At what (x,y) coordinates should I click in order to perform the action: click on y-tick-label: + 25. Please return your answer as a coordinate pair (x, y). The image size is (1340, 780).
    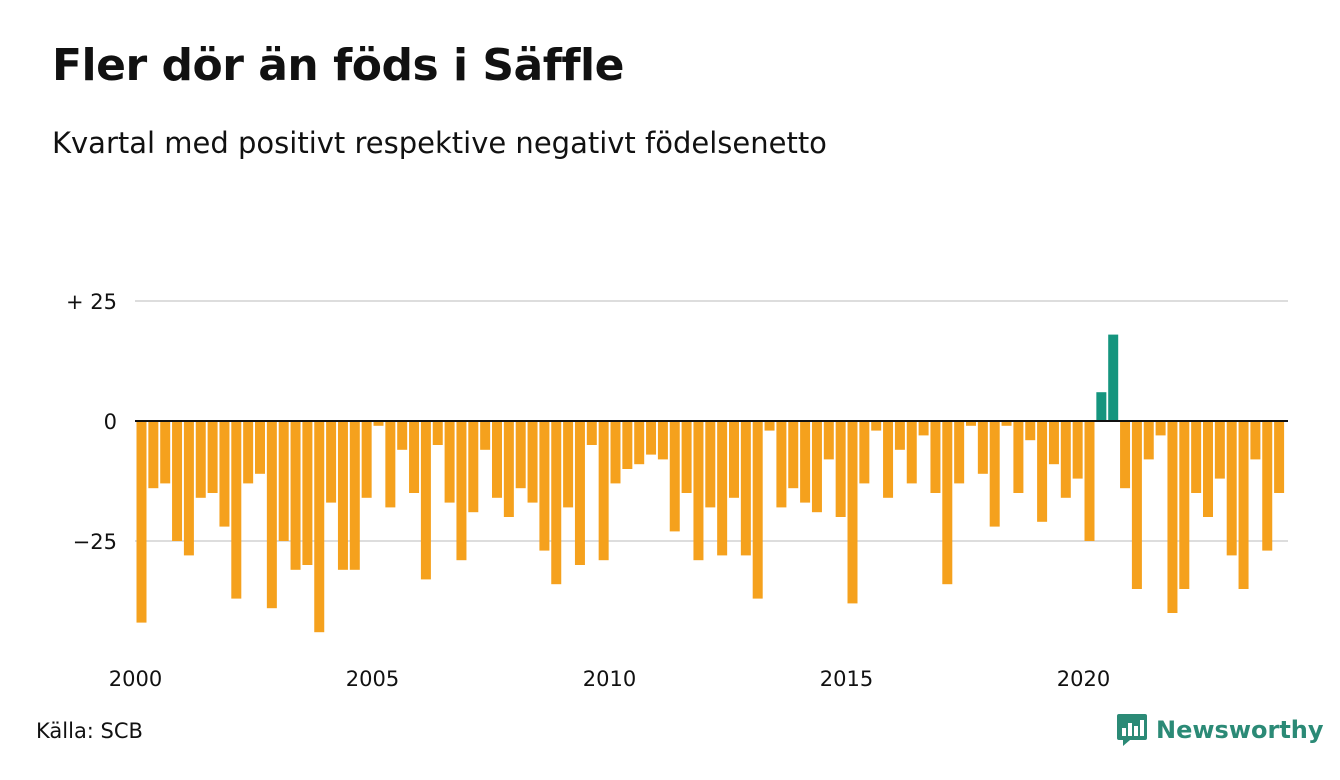
    Looking at the image, I should click on (91, 302).